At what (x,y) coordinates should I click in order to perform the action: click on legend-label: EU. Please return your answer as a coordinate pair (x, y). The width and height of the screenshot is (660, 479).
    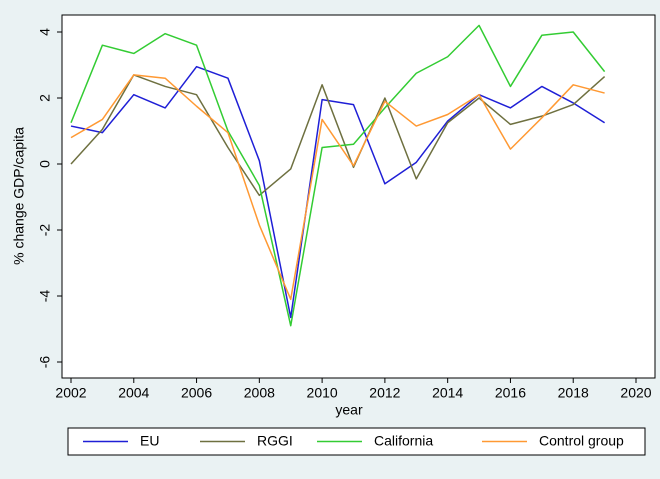
    Looking at the image, I should click on (149, 441).